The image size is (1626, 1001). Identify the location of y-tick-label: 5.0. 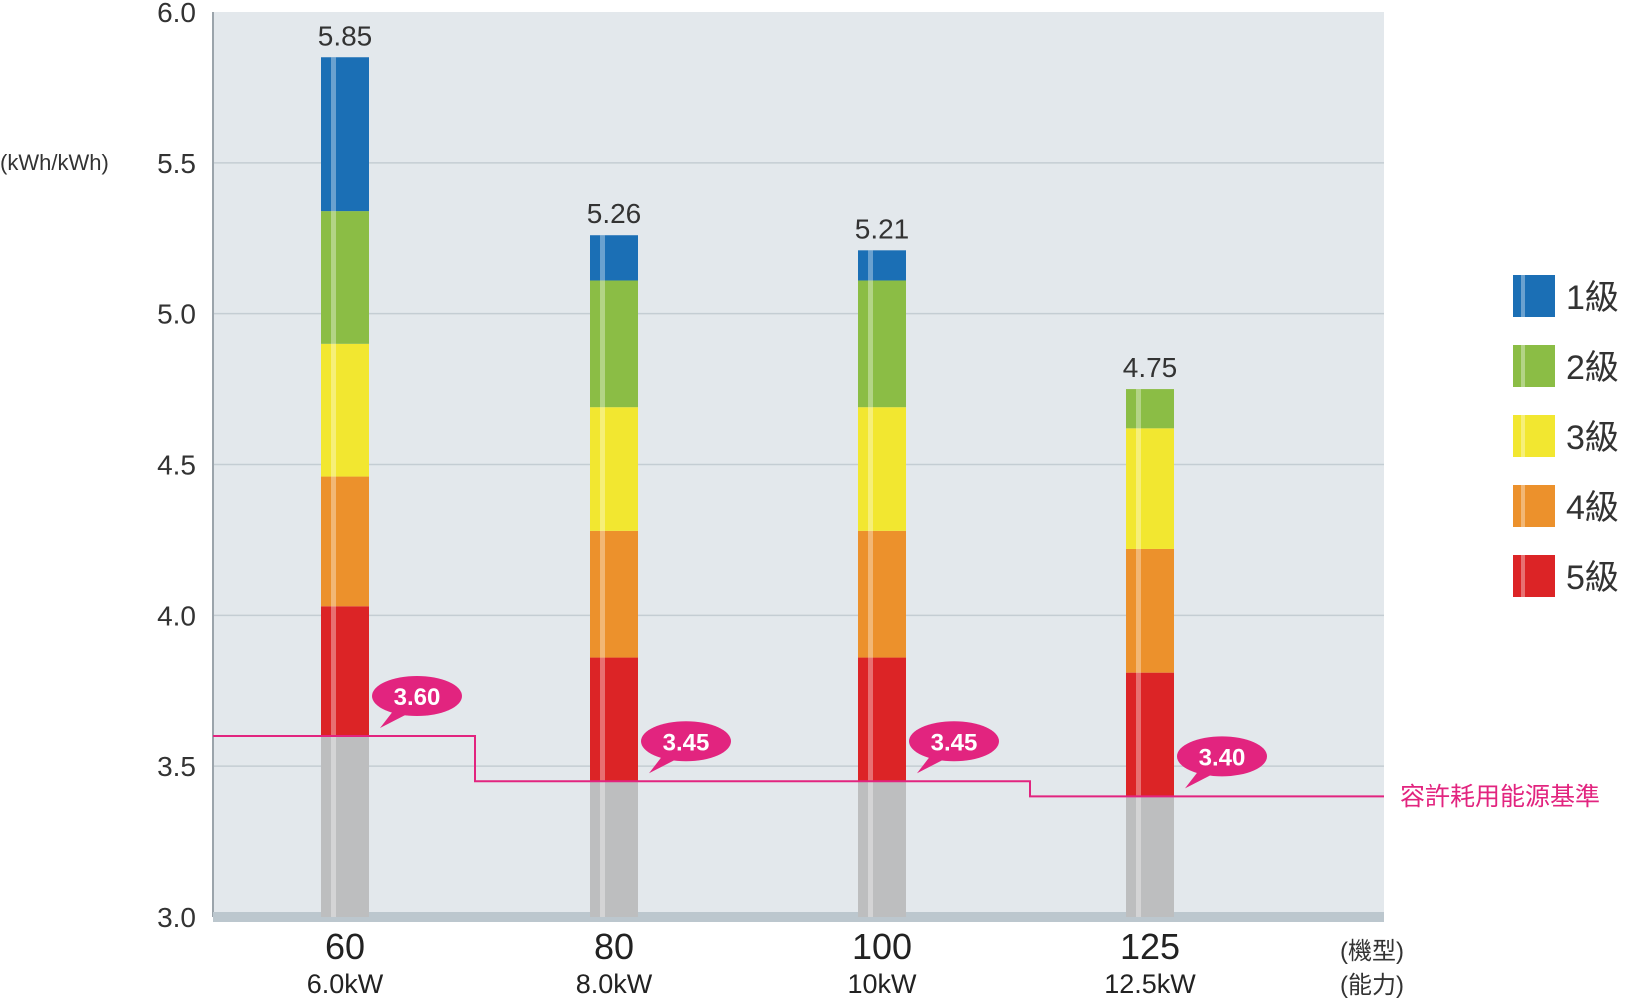
(176, 314).